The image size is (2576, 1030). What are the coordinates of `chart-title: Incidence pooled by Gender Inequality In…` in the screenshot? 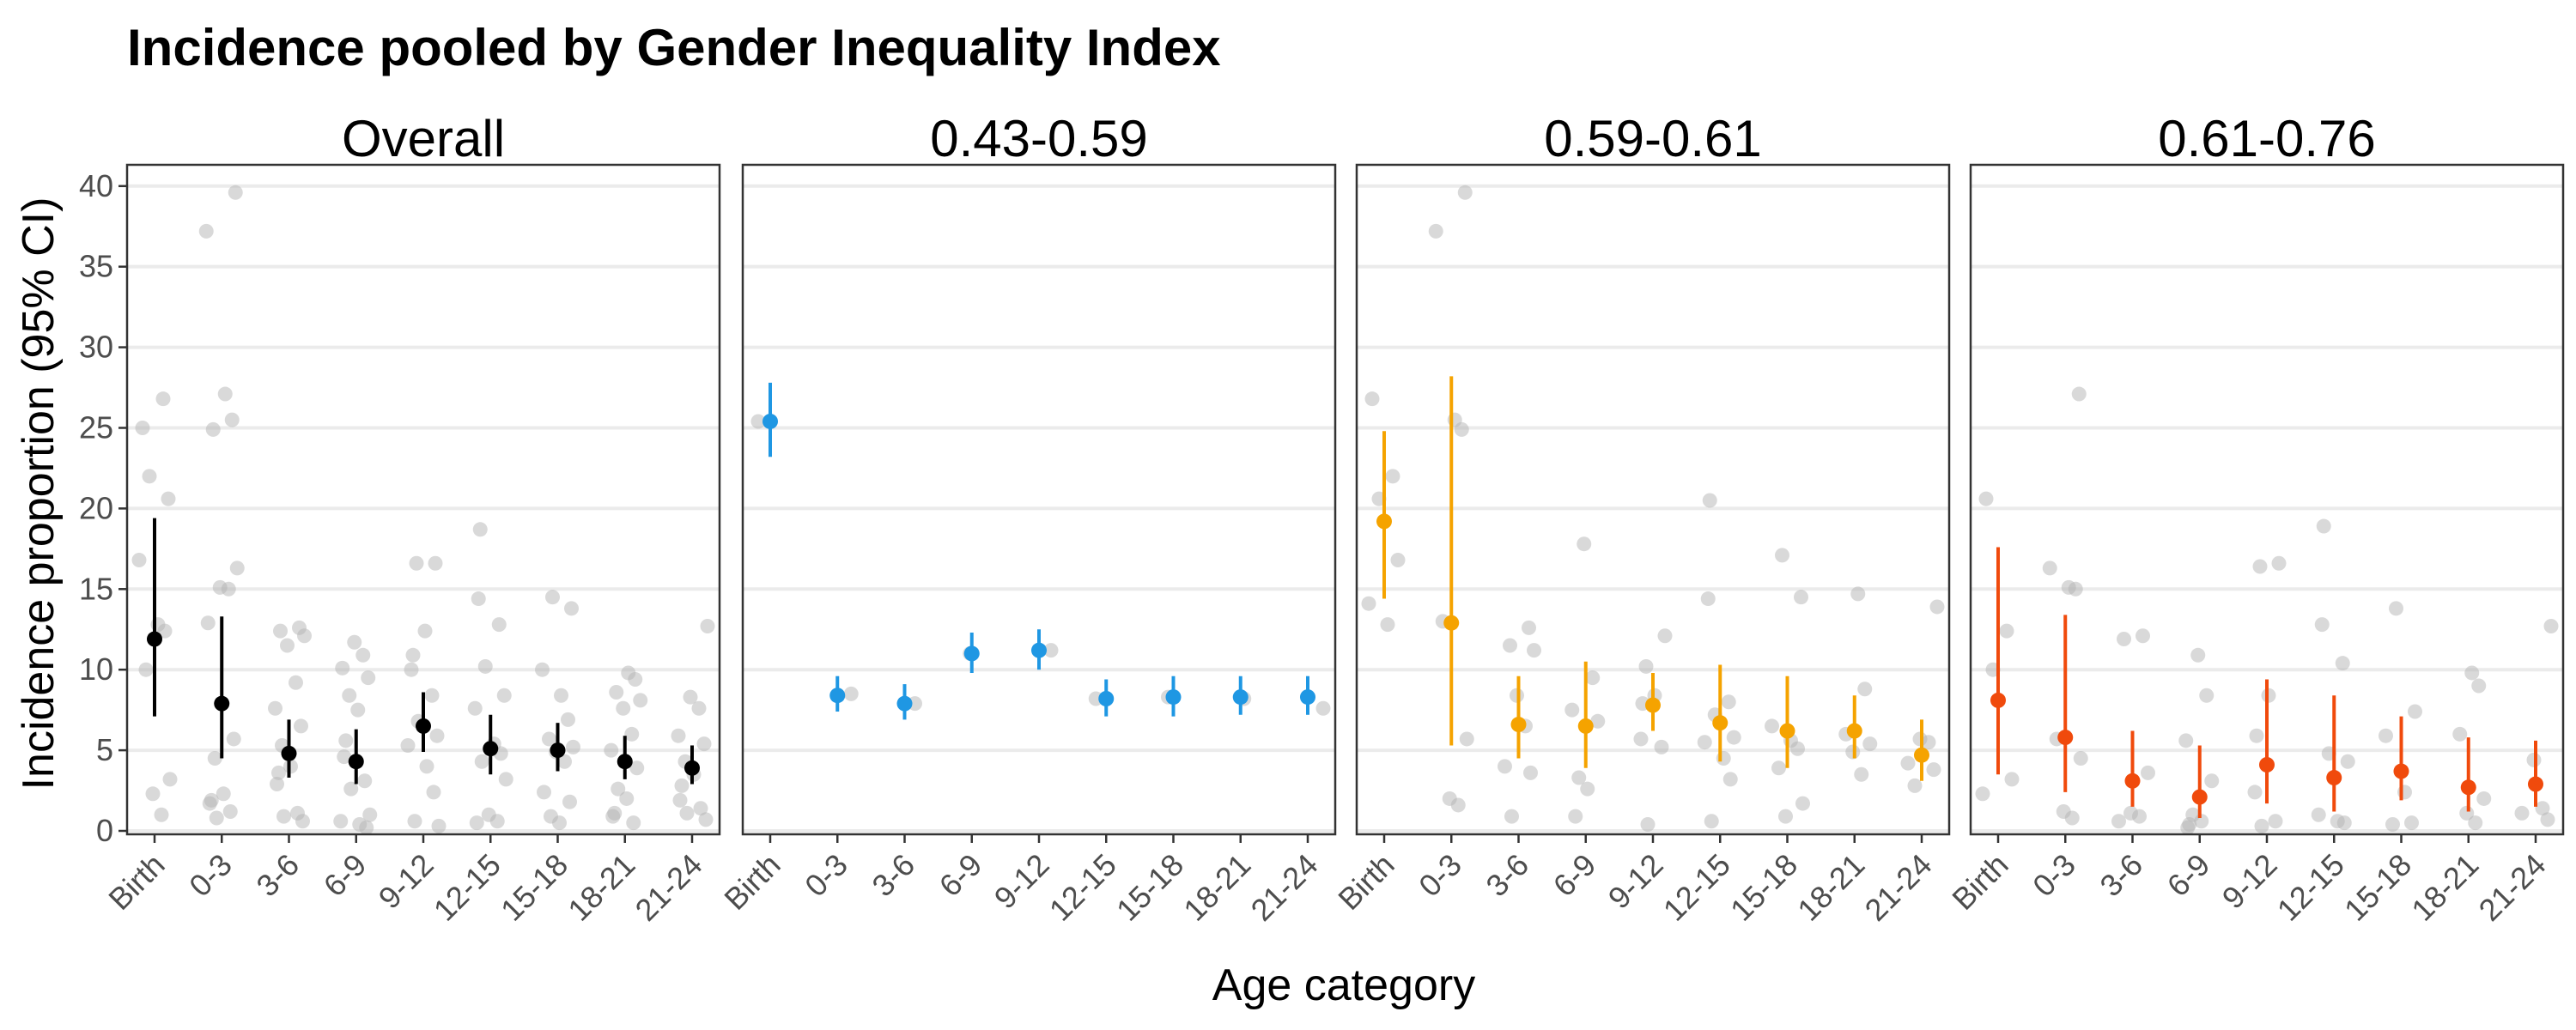 It's located at (674, 47).